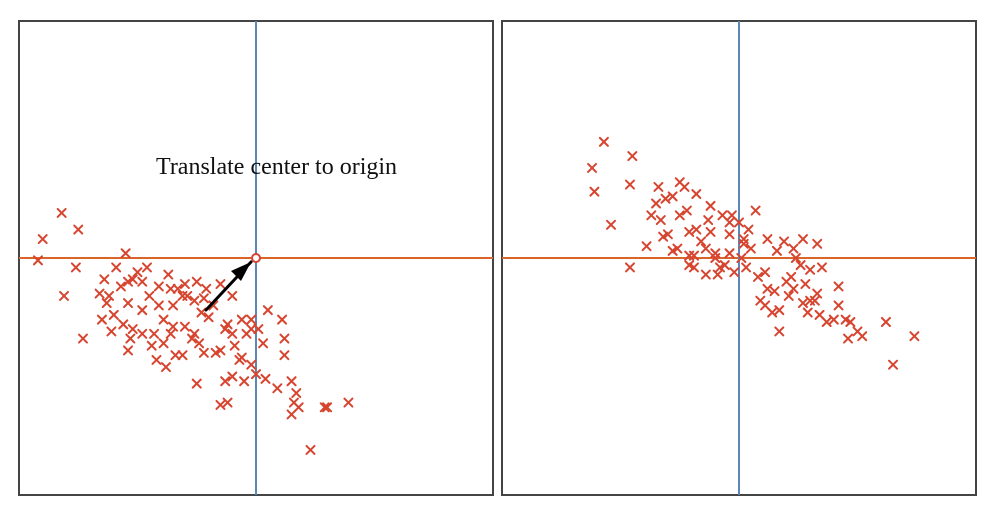  Describe the element at coordinates (753, 253) in the screenshot. I see `right-scatter-points` at that location.